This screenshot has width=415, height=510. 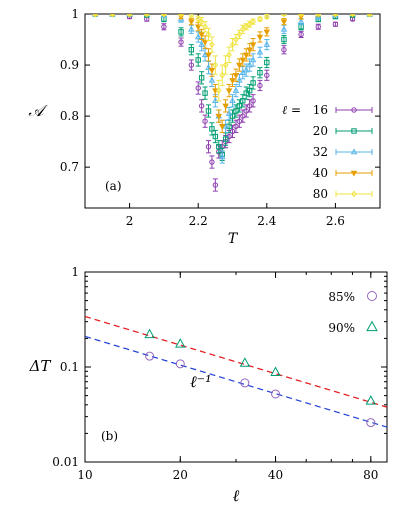 What do you see at coordinates (69, 116) in the screenshot?
I see `y-tick-label: 0.8` at bounding box center [69, 116].